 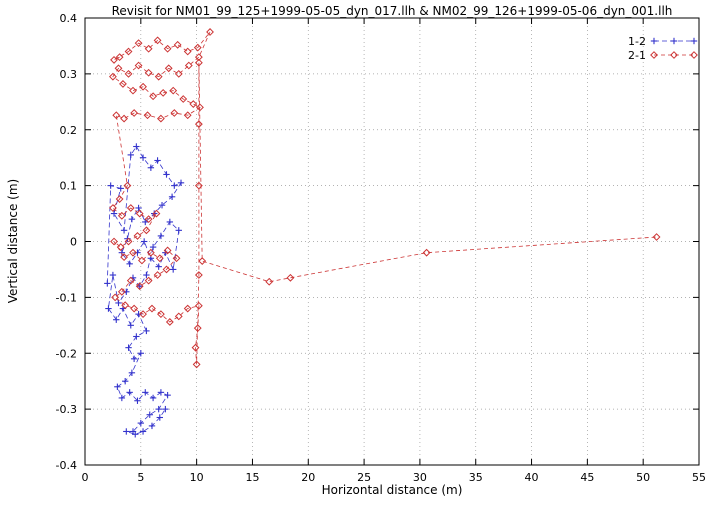 What do you see at coordinates (663, 48) in the screenshot?
I see `legend: 1-22-1` at bounding box center [663, 48].